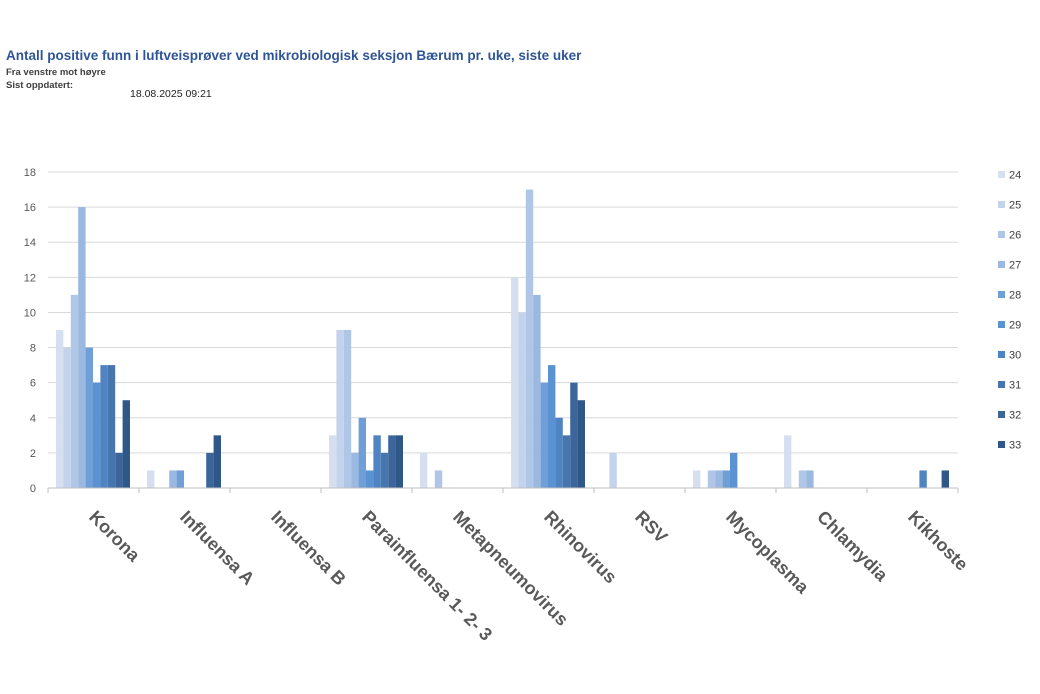  I want to click on category-label: Kikhoste, so click(938, 541).